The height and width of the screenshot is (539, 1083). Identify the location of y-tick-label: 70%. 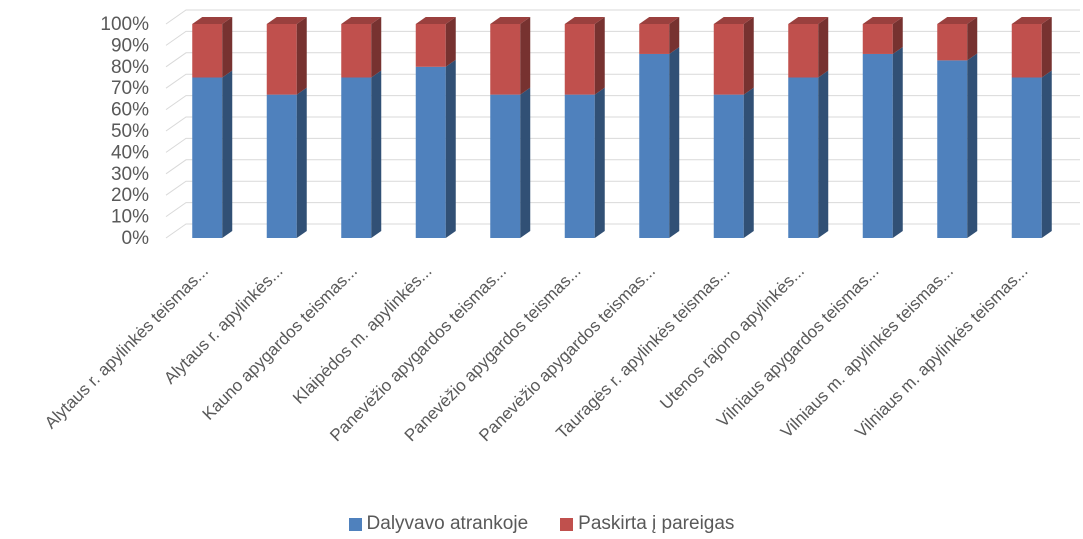
(130, 88).